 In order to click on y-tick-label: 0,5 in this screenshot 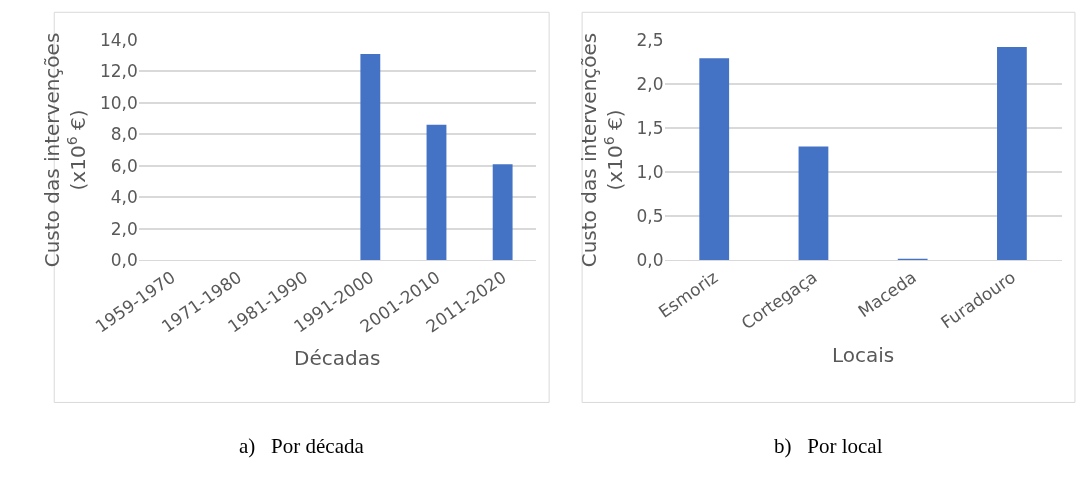, I will do `click(650, 216)`.